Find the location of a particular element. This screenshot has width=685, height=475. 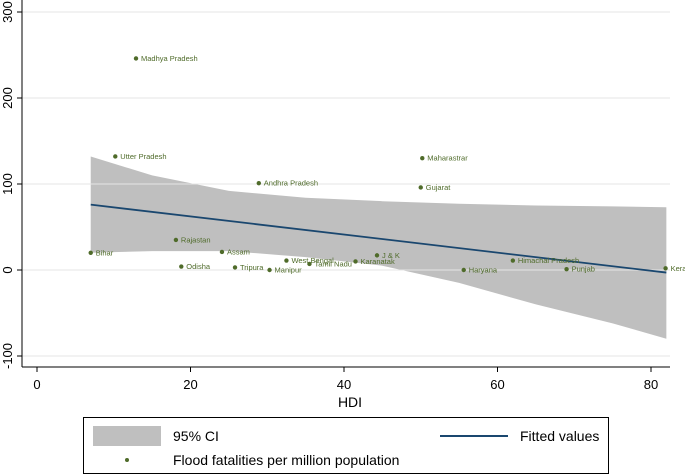

x-tick-label: 60 is located at coordinates (497, 384).